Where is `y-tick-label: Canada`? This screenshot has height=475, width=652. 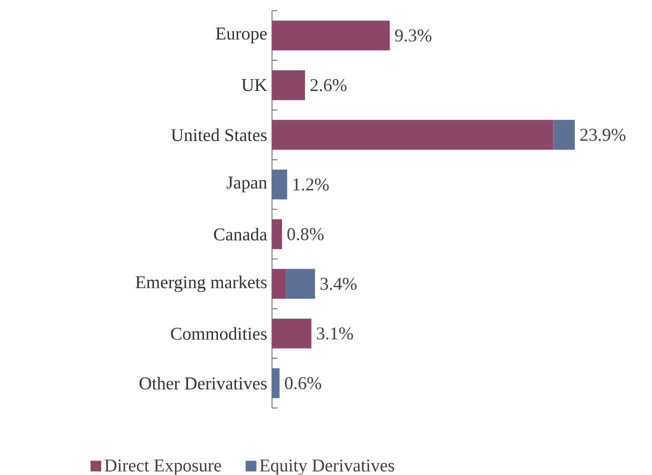
y-tick-label: Canada is located at coordinates (241, 234).